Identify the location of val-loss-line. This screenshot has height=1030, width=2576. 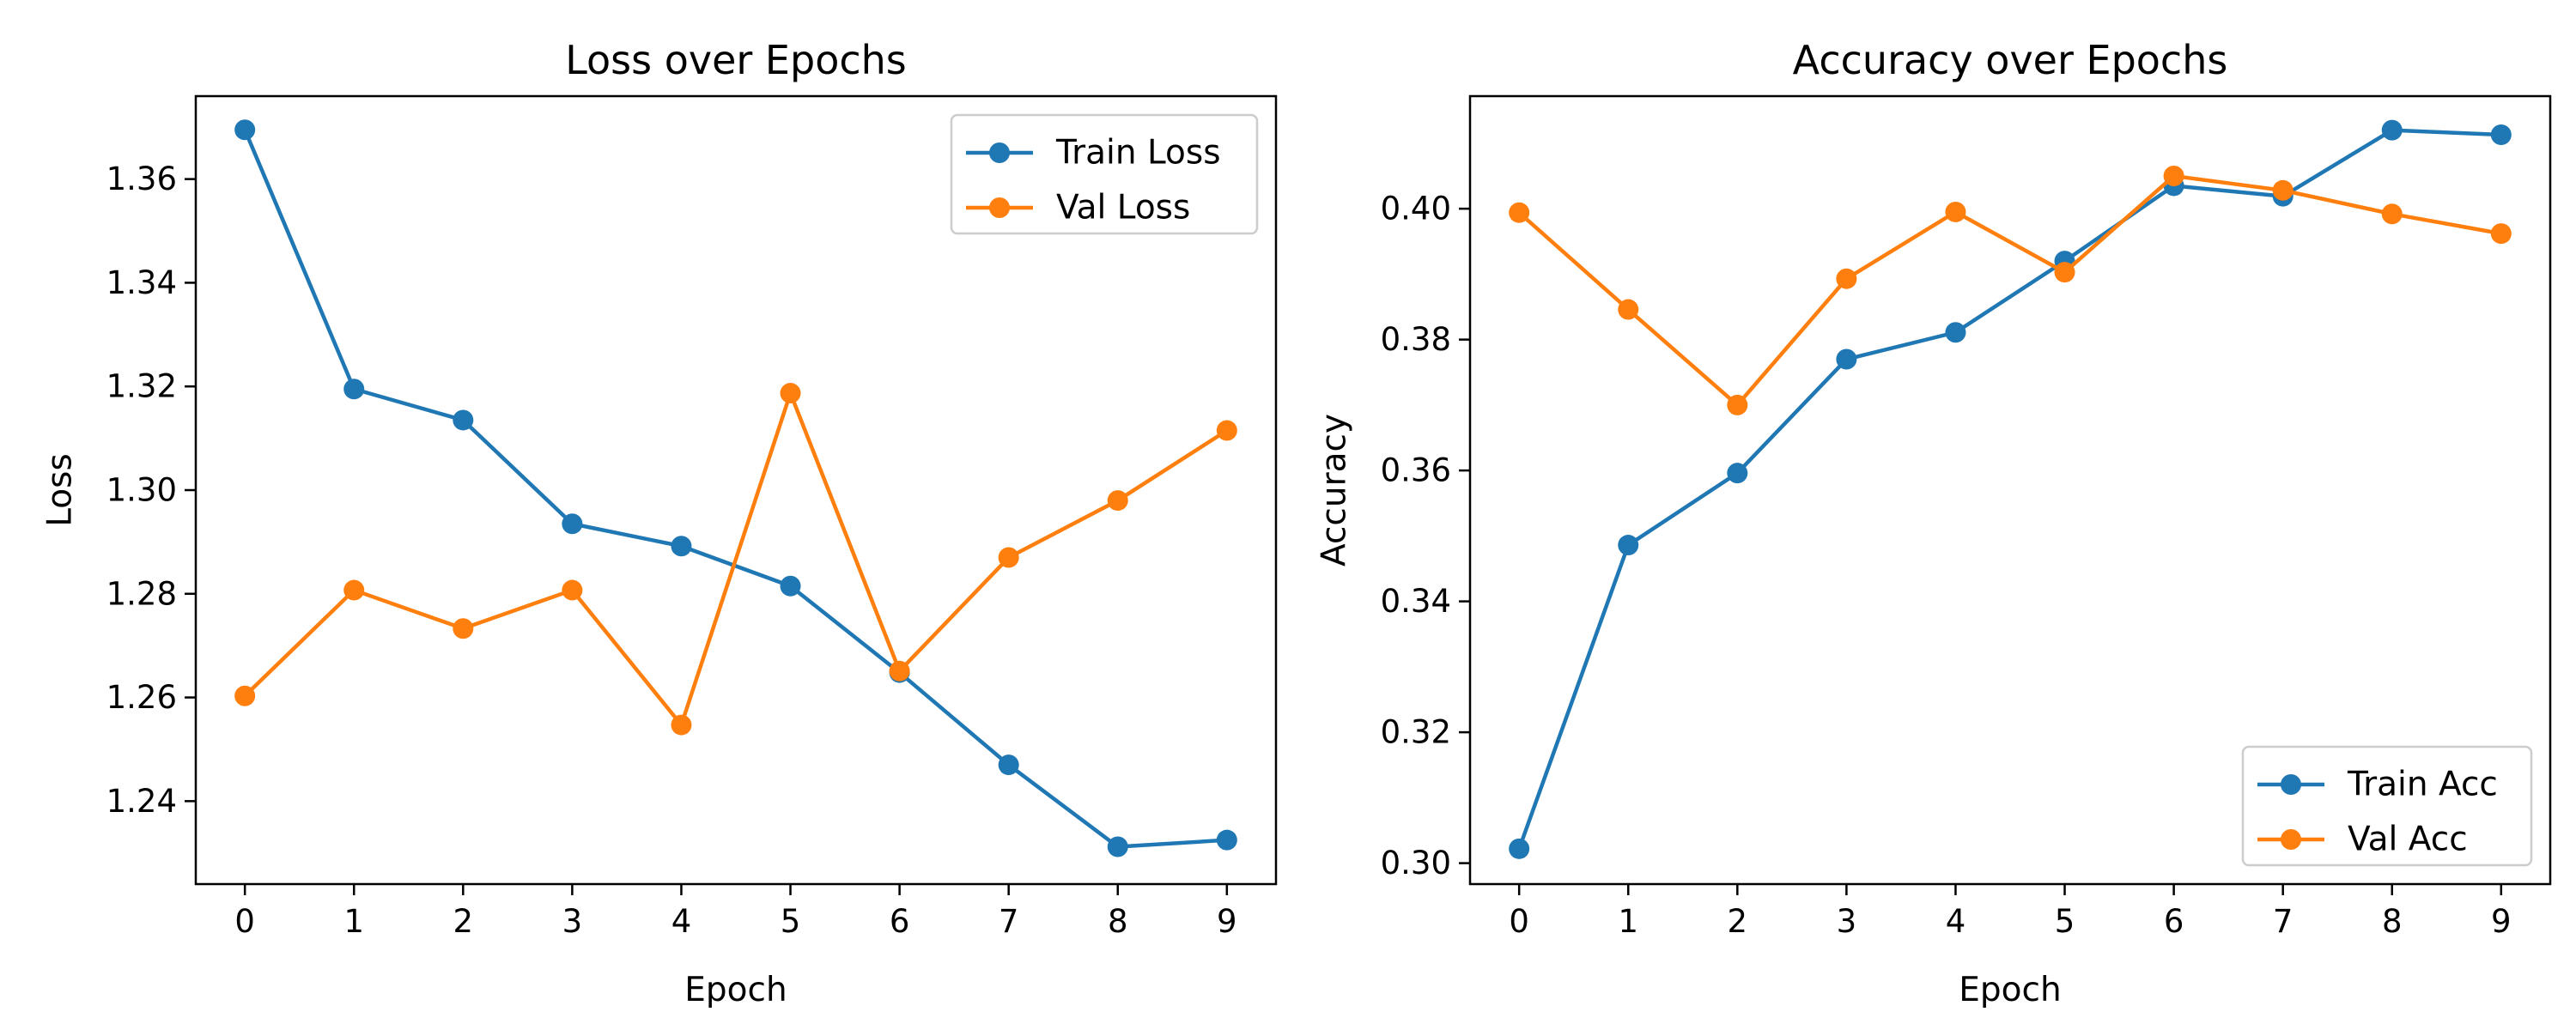
(736, 559).